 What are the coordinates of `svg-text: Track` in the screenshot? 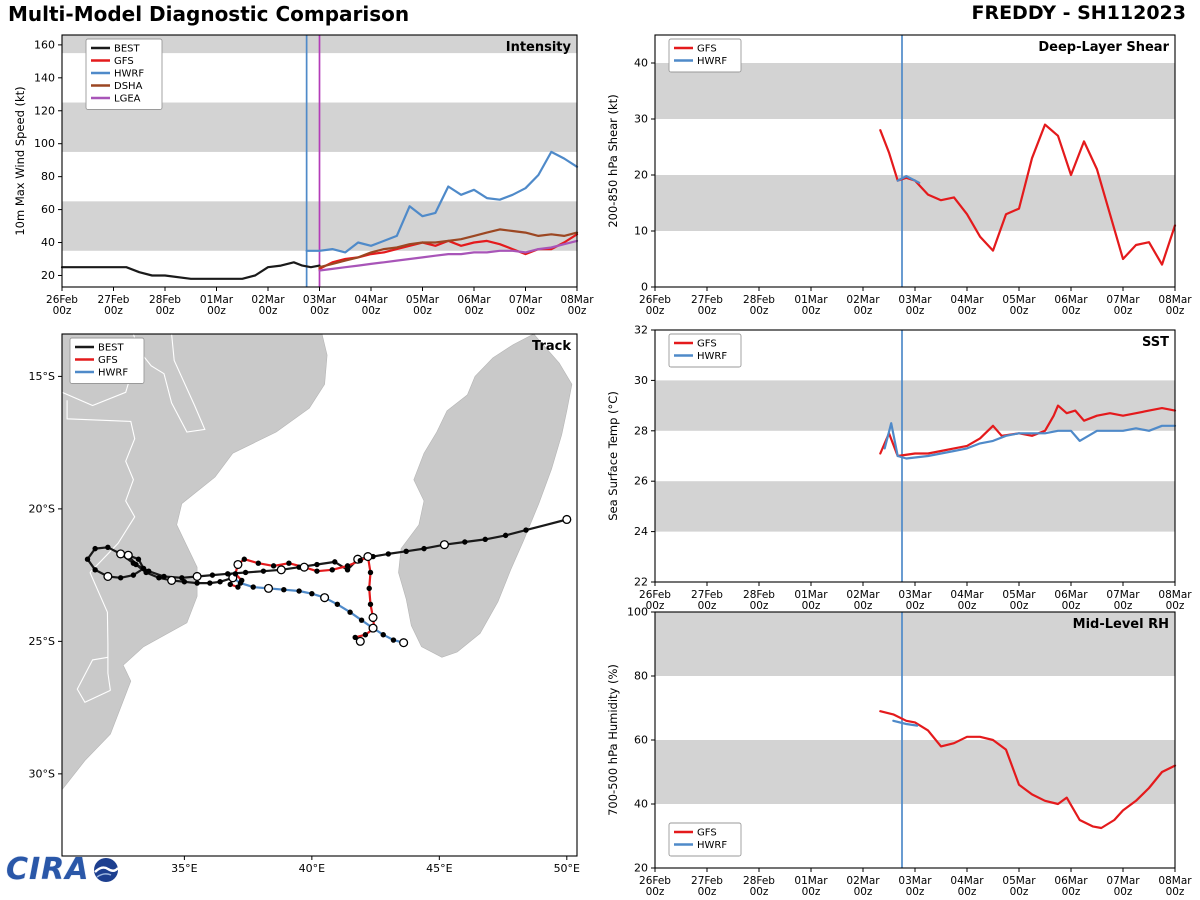 It's located at (551, 346).